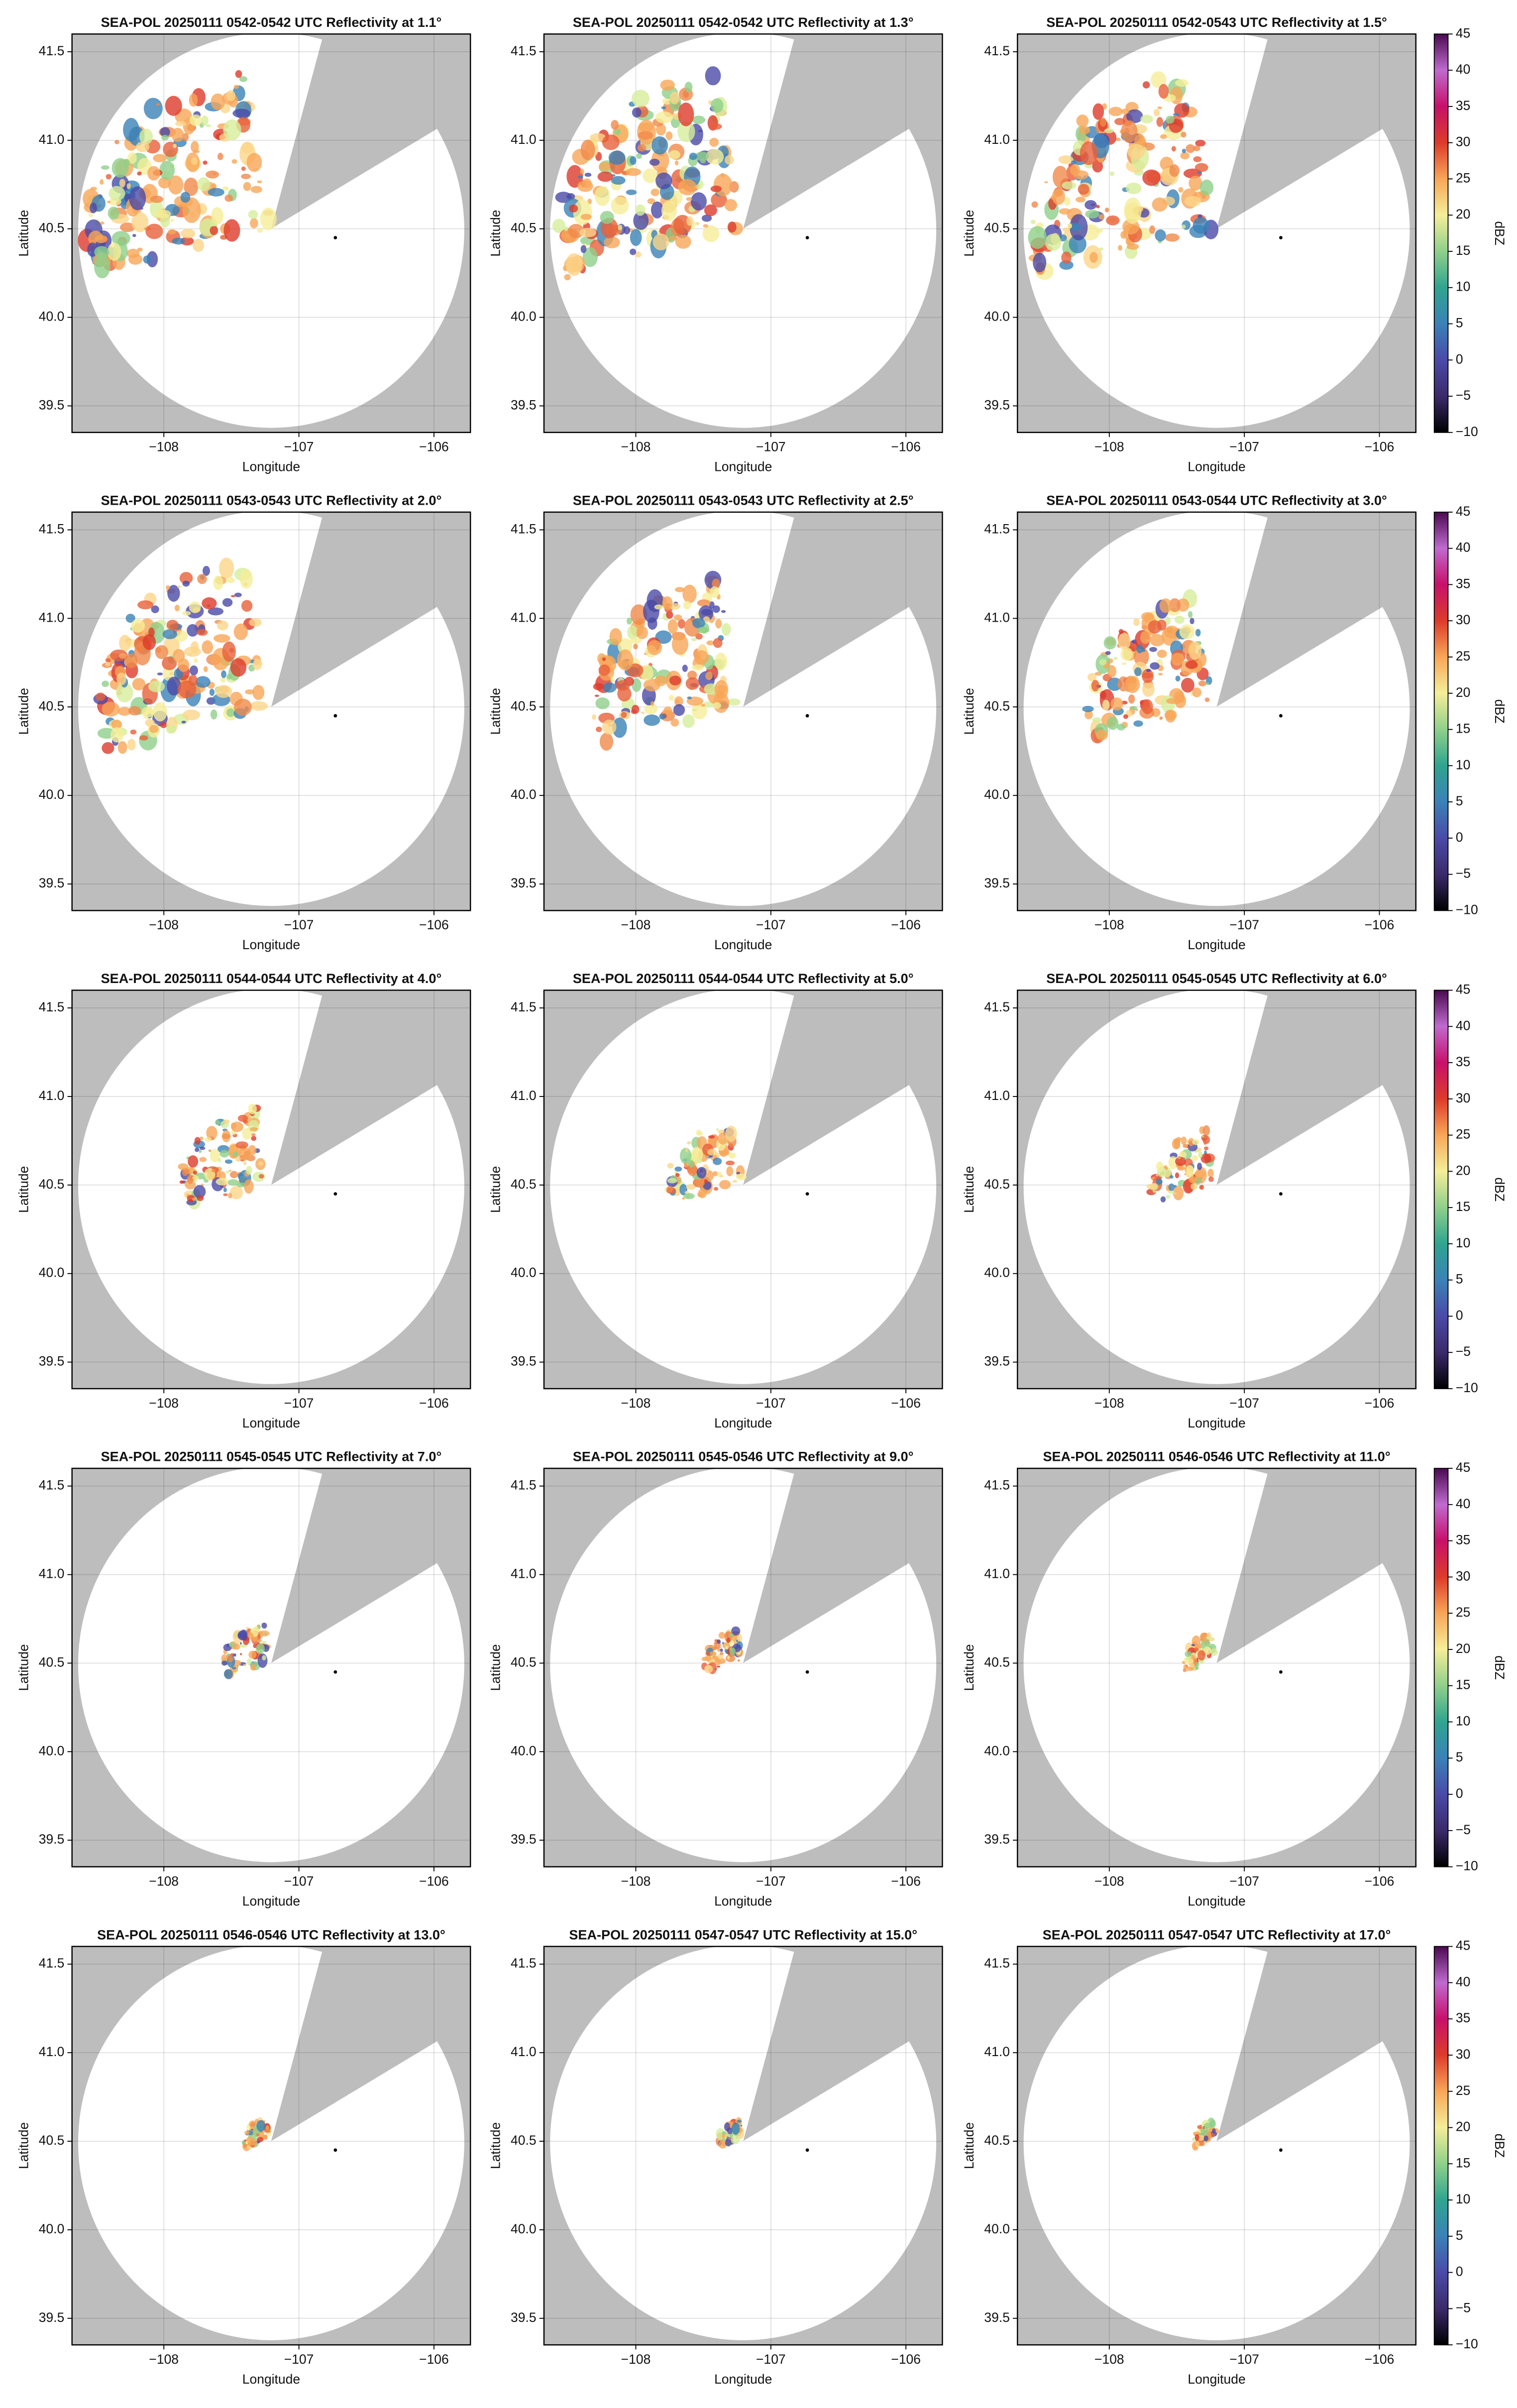  I want to click on colorbar-tick-label: 25, so click(1463, 1134).